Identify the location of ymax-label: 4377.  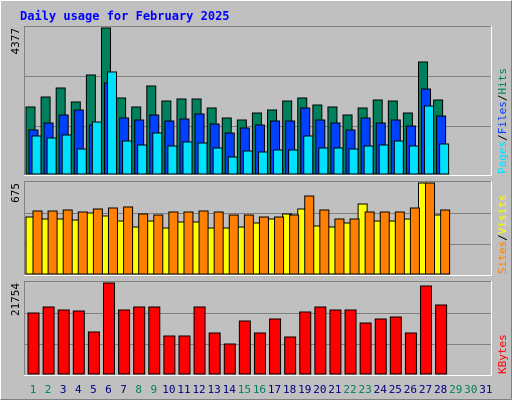
(15, 41).